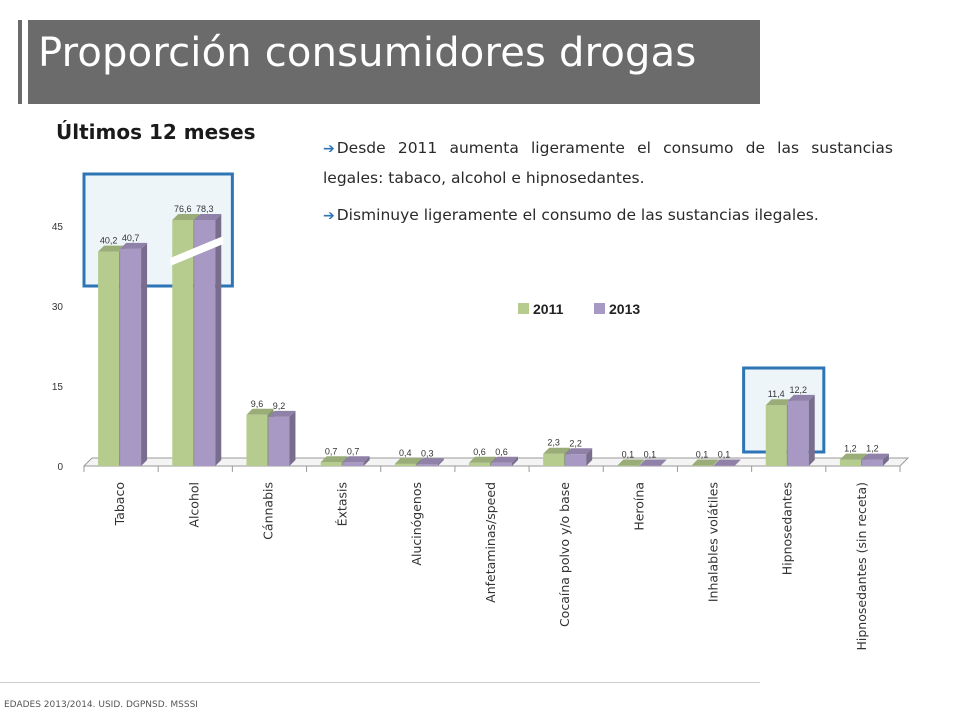 This screenshot has height=720, width=960. Describe the element at coordinates (479, 452) in the screenshot. I see `data-label-2011: 0,6` at that location.